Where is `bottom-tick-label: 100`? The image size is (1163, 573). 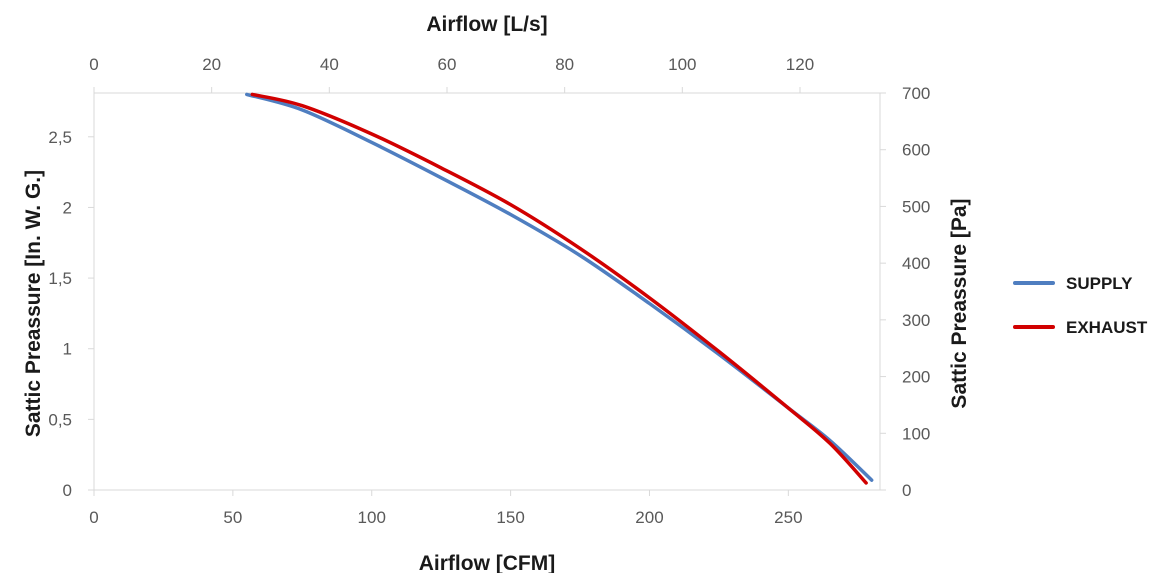
bottom-tick-label: 100 is located at coordinates (372, 517).